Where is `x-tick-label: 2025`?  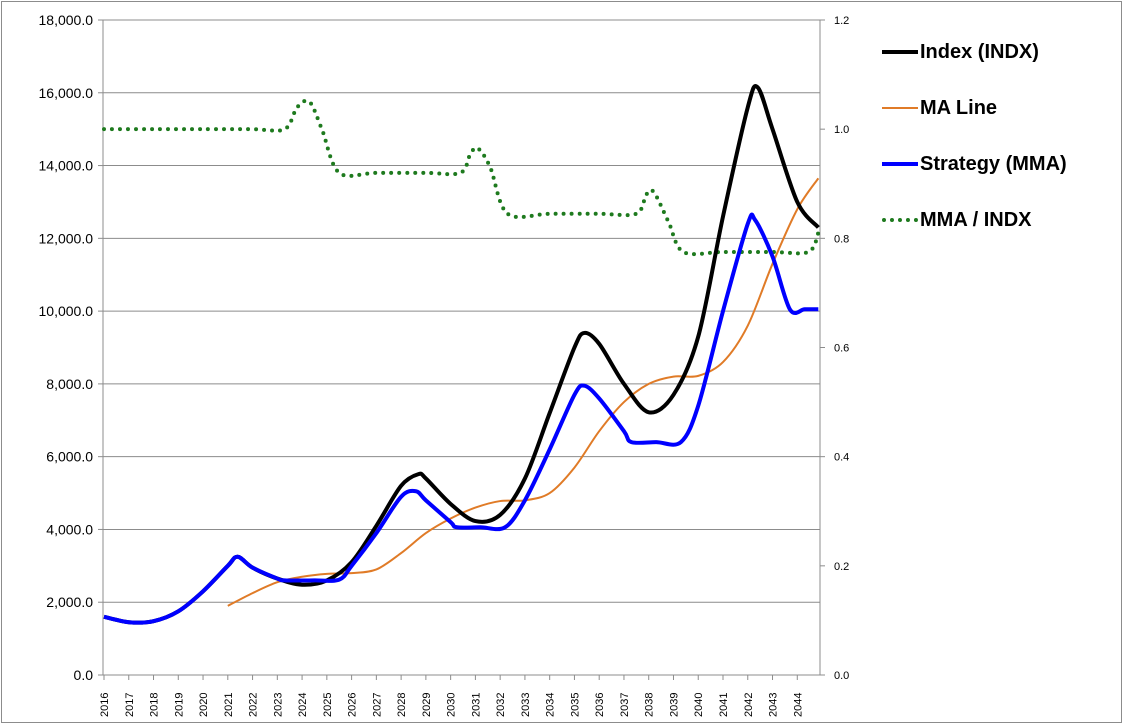 x-tick-label: 2025 is located at coordinates (328, 705).